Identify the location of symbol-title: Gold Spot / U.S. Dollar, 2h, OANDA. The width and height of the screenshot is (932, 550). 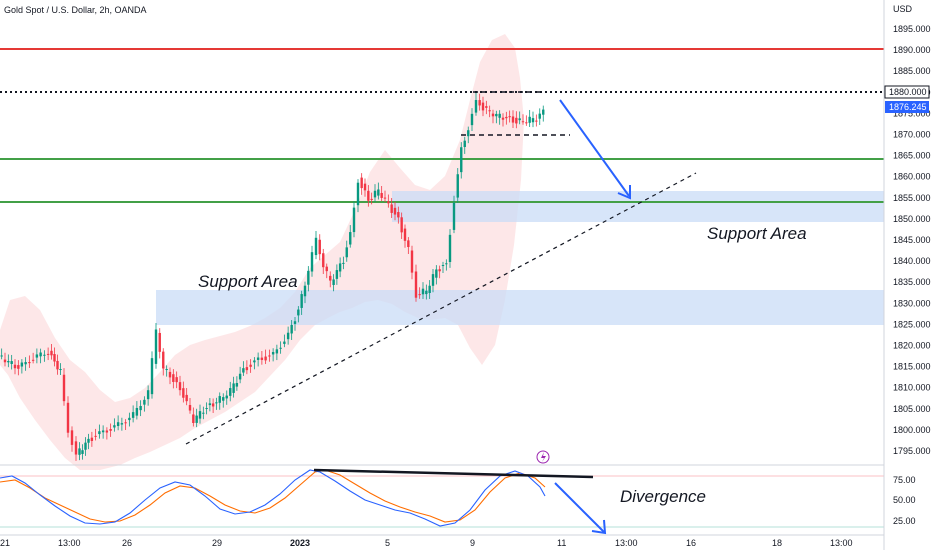
(75, 10).